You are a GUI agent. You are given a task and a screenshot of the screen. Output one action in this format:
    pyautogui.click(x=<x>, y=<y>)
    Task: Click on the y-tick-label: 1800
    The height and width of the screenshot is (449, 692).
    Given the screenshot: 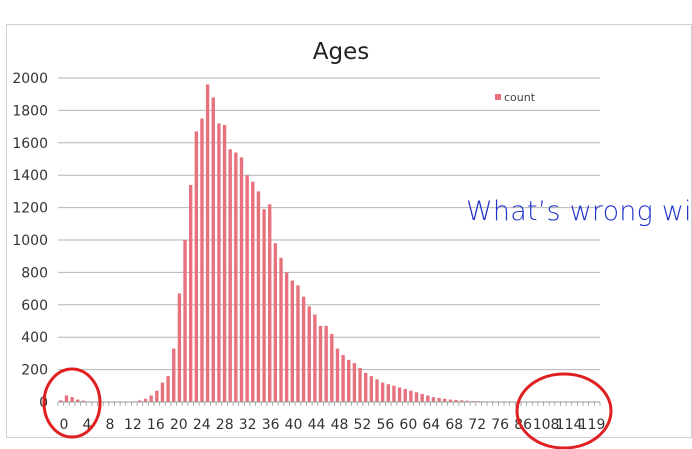 What is the action you would take?
    pyautogui.click(x=30, y=111)
    